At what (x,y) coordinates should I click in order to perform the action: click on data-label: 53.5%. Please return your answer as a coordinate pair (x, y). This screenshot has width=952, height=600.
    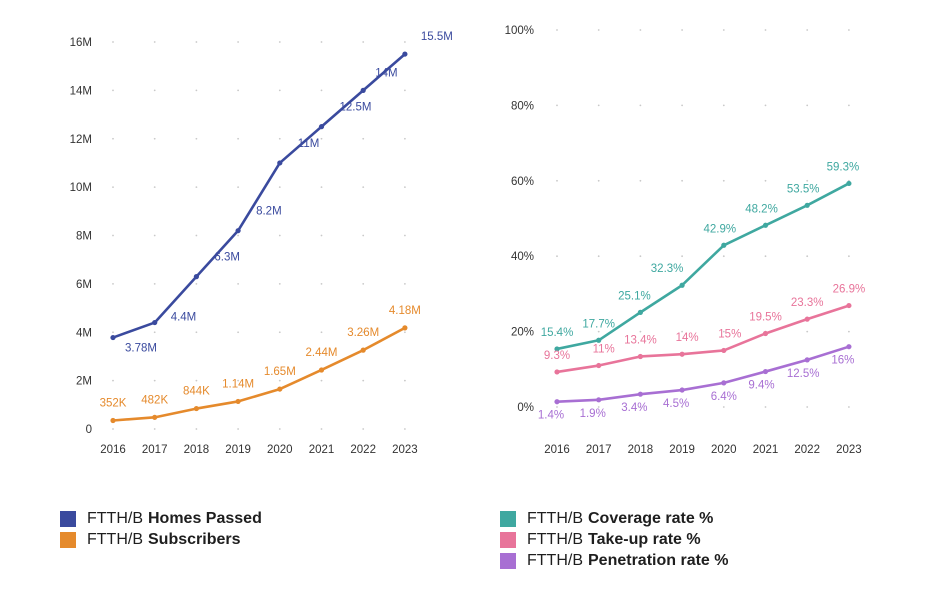
    Looking at the image, I should click on (803, 189).